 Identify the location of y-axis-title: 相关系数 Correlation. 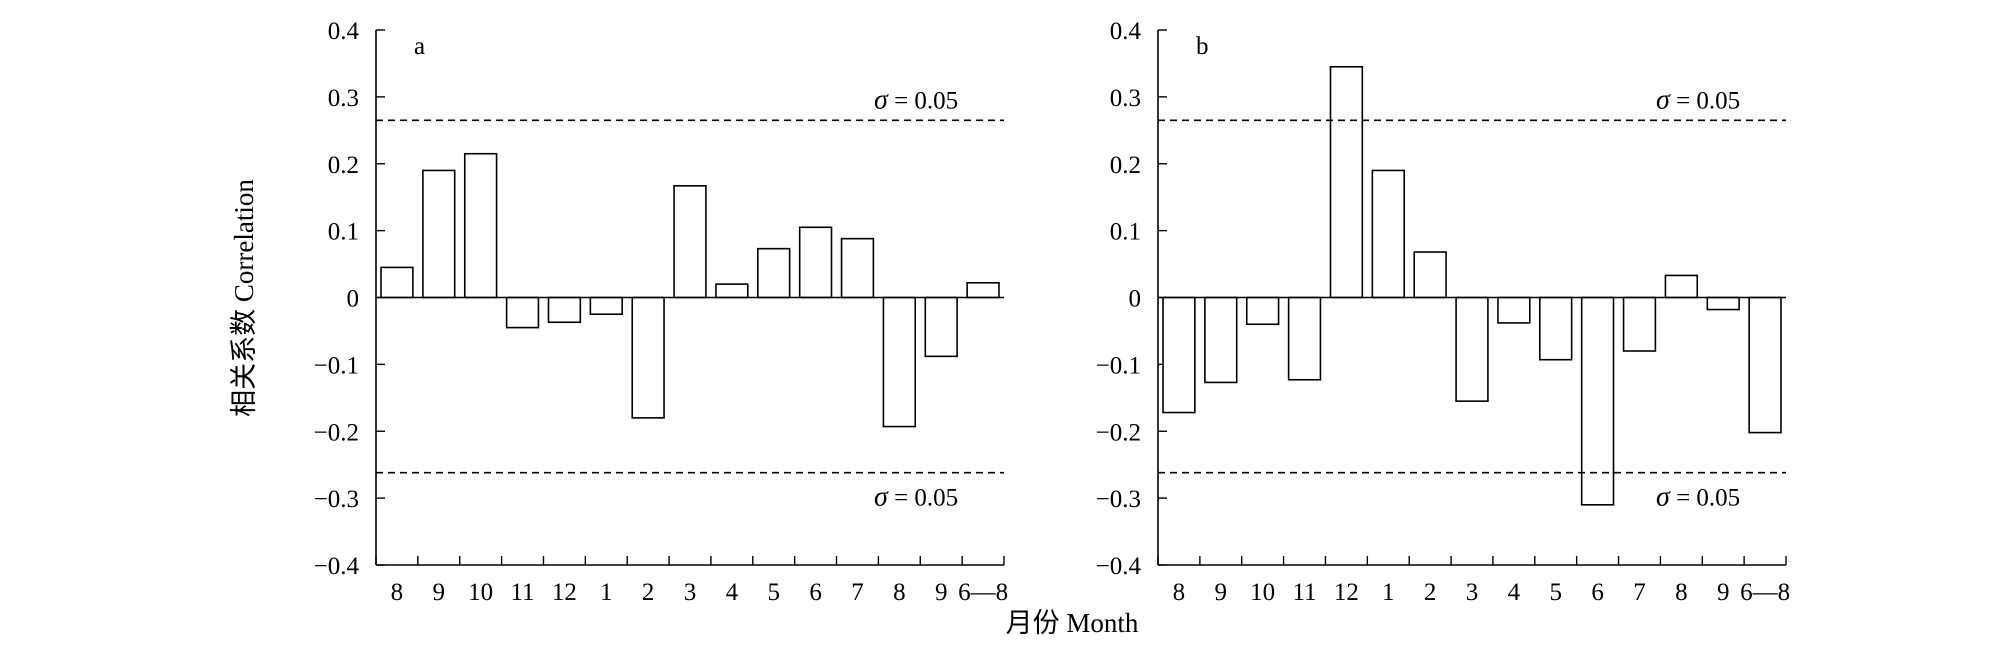
(244, 298).